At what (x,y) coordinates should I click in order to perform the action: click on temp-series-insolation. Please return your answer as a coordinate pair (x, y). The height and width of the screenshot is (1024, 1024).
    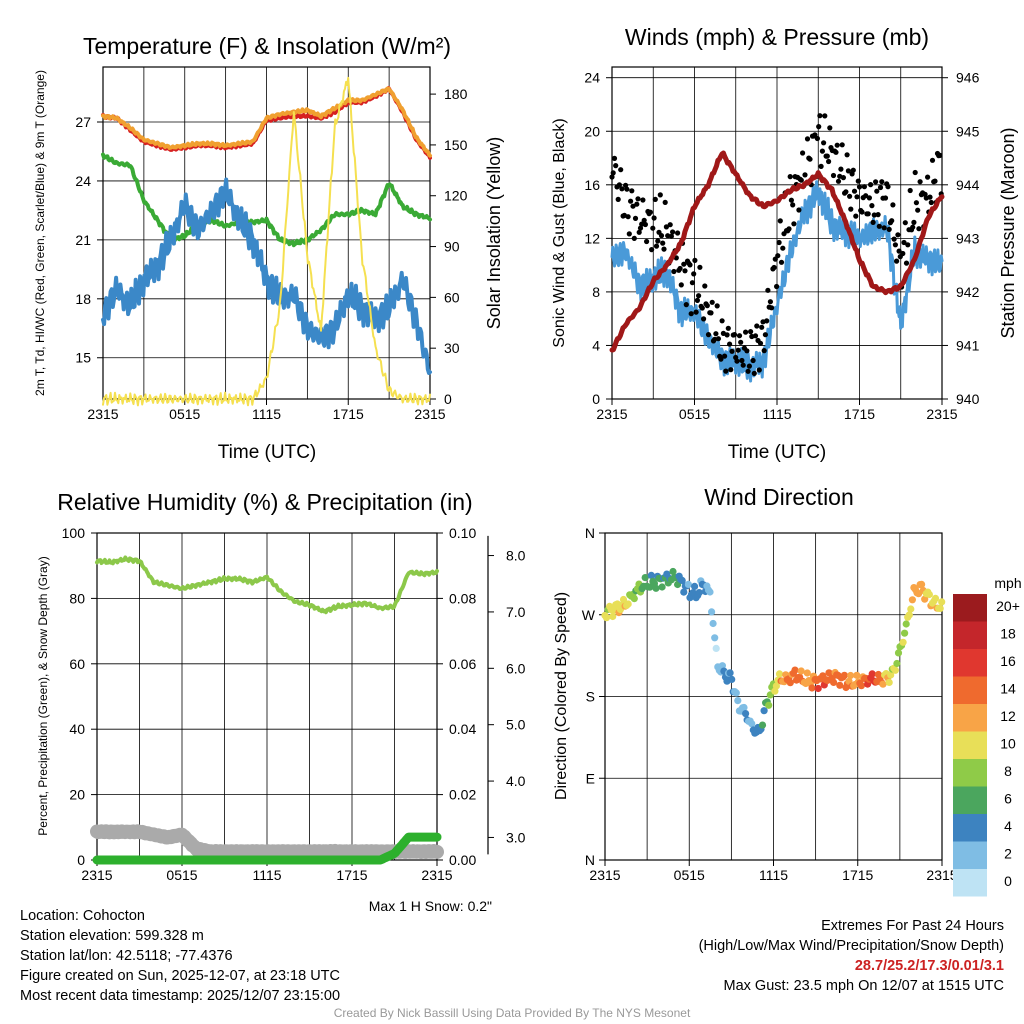
    Looking at the image, I should click on (266, 241).